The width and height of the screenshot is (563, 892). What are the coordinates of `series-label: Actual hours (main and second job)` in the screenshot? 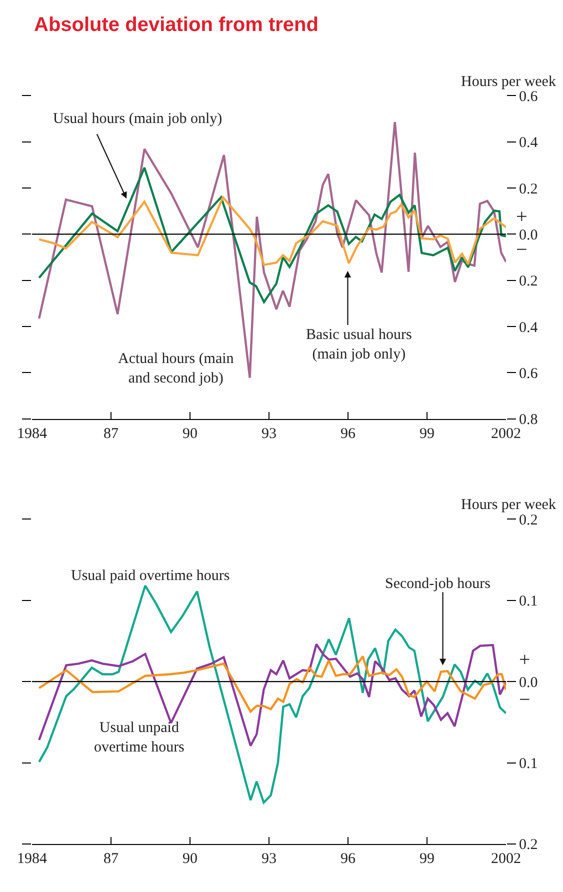 It's located at (176, 368).